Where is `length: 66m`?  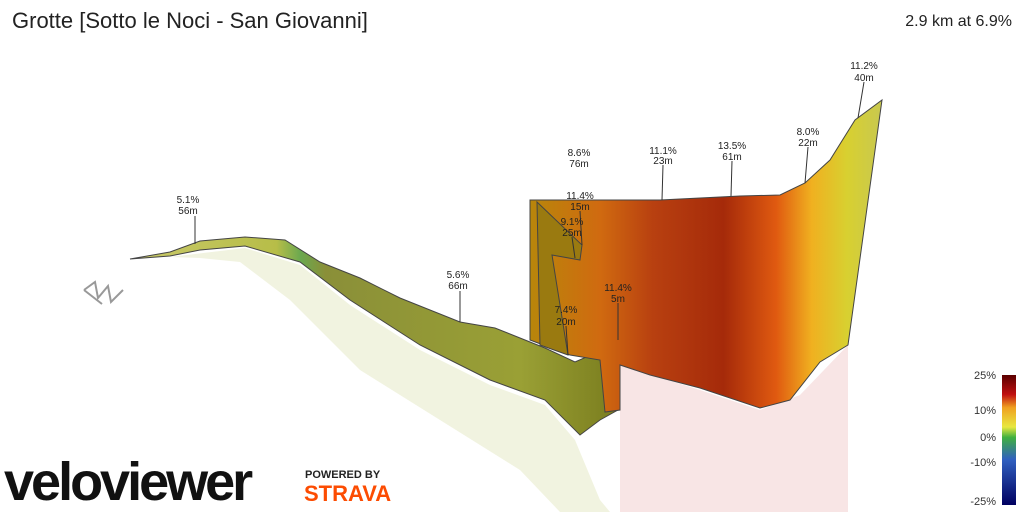 length: 66m is located at coordinates (457, 286).